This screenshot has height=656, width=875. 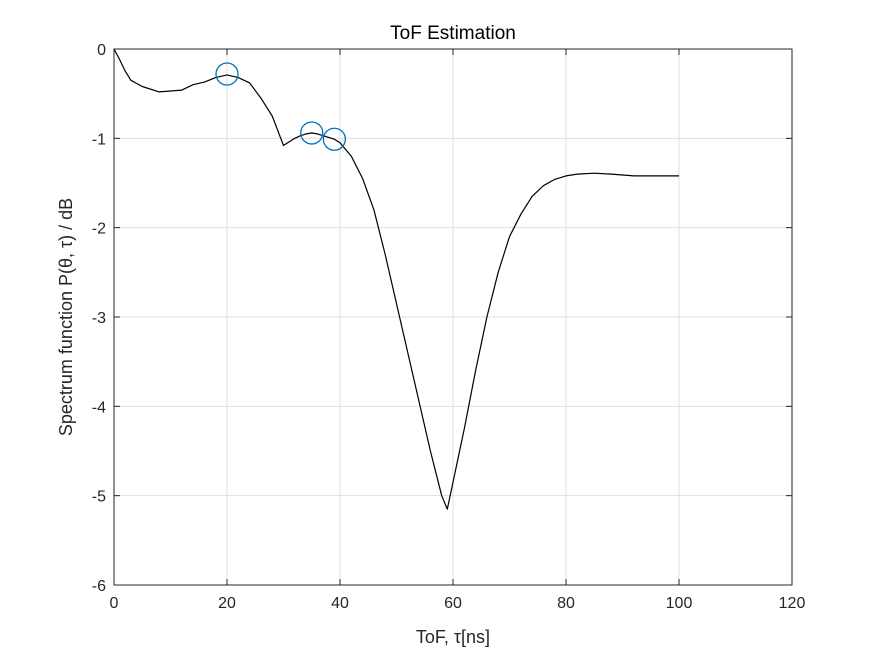 I want to click on x-axis-label: ToF, τ[ns], so click(x=453, y=637).